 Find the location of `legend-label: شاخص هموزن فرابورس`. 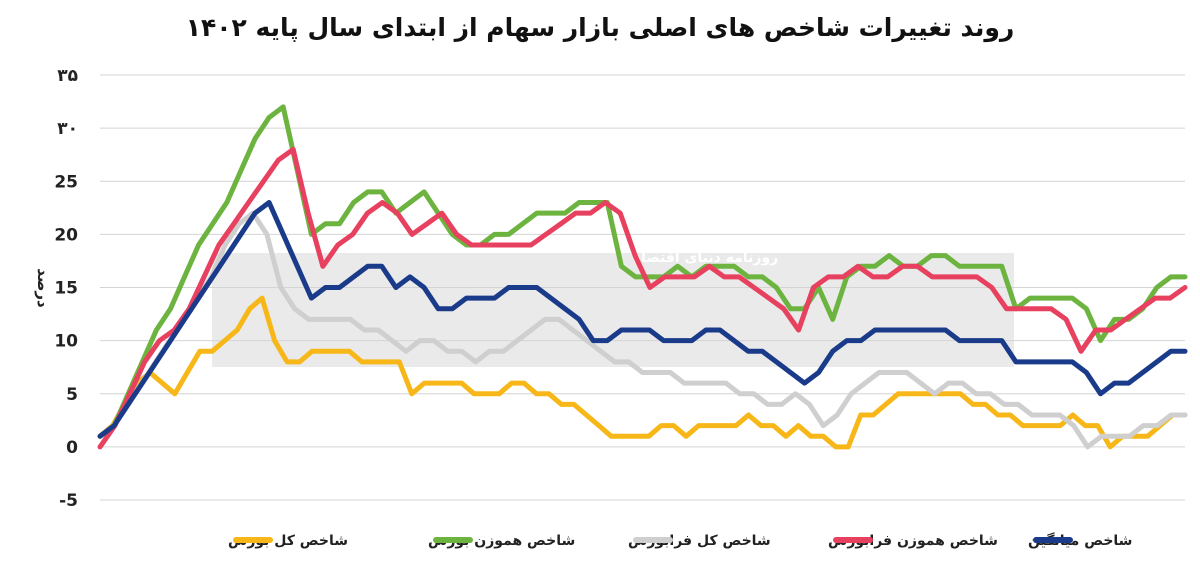

legend-label: شاخص هموزن فرابورس is located at coordinates (913, 541).